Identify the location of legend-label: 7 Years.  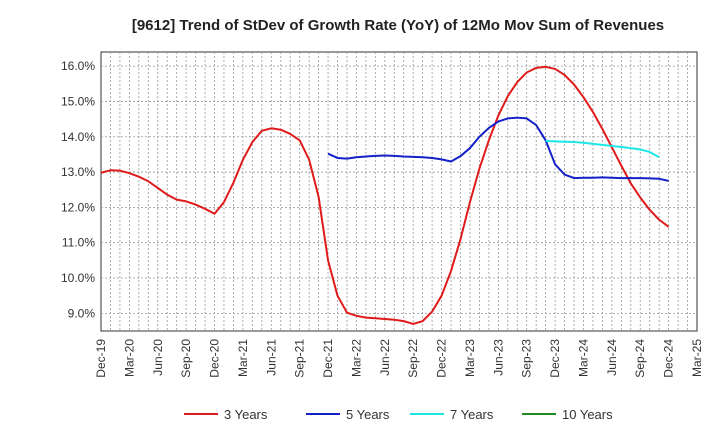
(472, 414).